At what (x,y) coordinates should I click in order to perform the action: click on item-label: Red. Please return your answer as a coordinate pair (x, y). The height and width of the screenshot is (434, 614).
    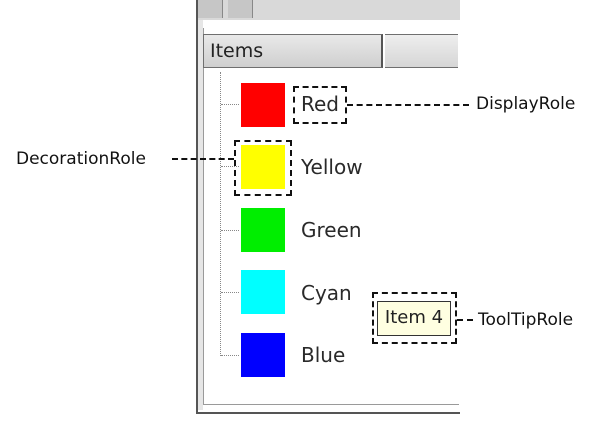
    Looking at the image, I should click on (320, 104).